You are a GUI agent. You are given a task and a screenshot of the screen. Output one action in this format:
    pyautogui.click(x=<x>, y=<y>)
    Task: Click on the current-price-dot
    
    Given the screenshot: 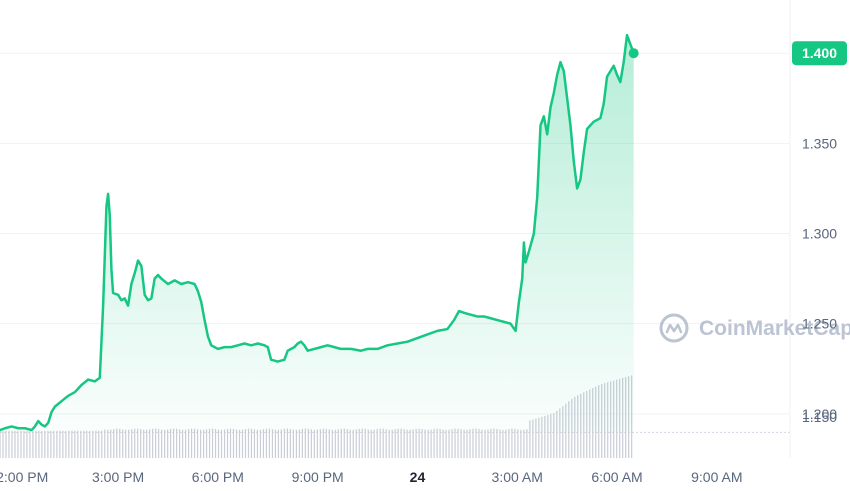 What is the action you would take?
    pyautogui.click(x=633, y=53)
    